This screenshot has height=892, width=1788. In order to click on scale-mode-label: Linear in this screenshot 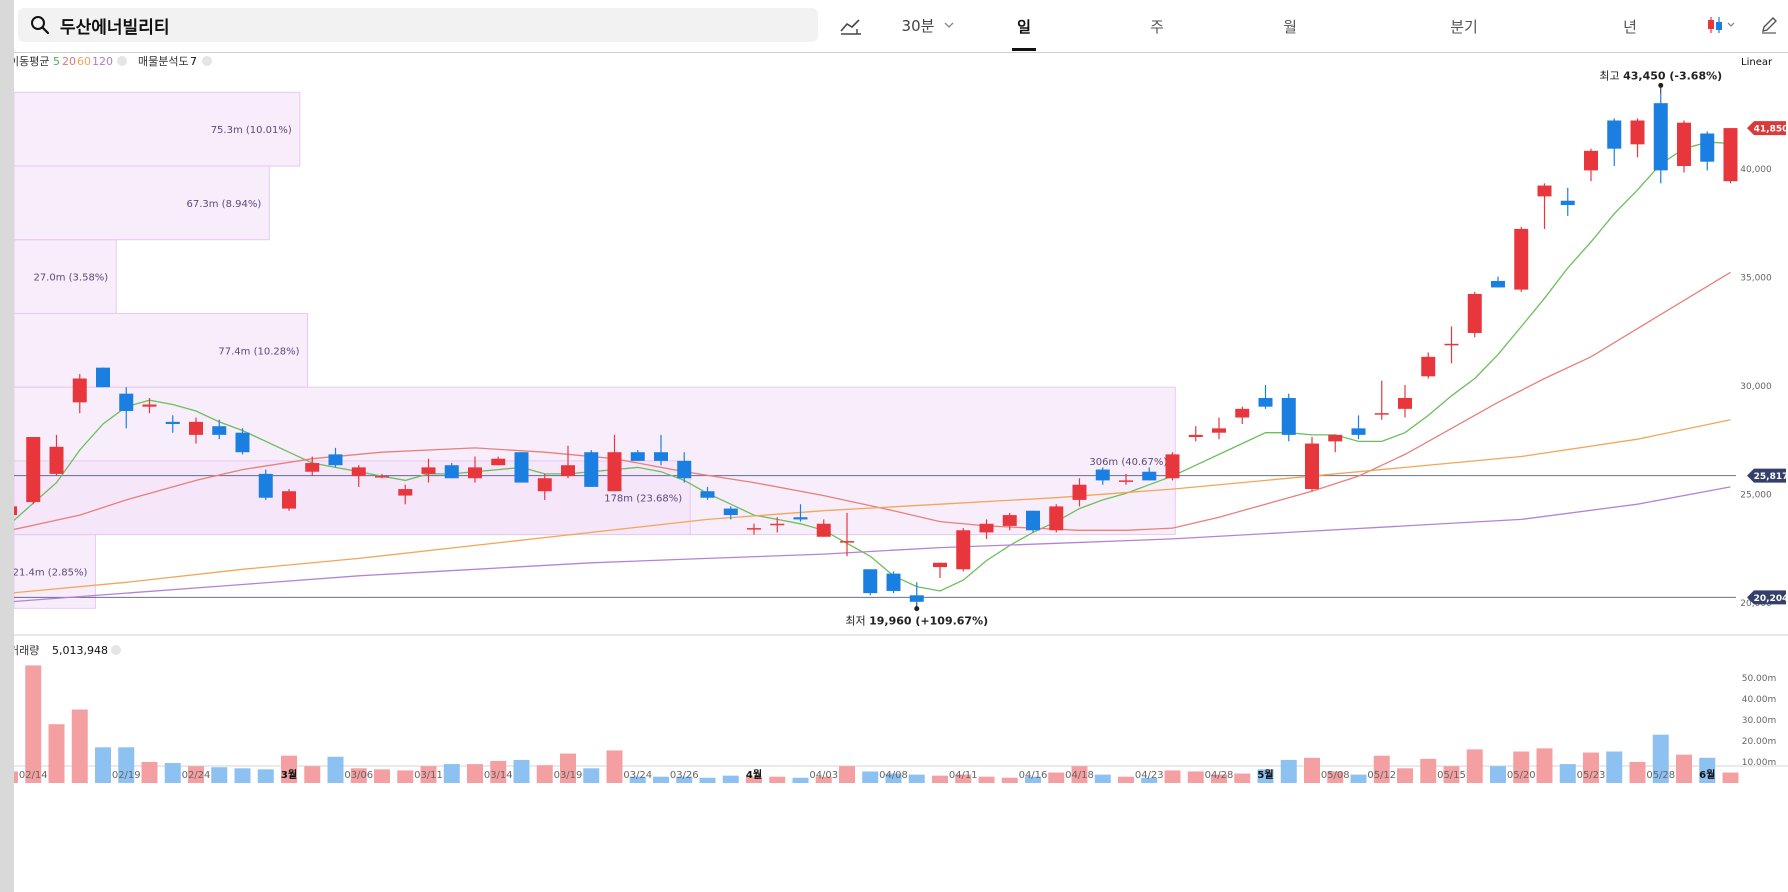, I will do `click(1757, 62)`.